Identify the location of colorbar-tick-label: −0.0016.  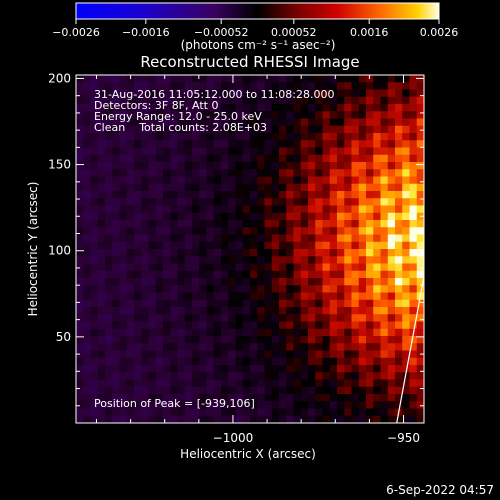
(146, 32).